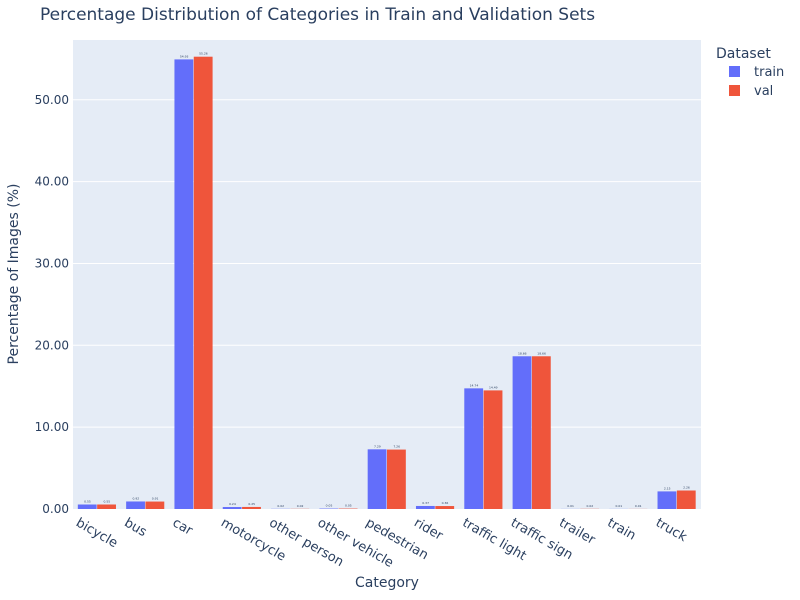 Image resolution: width=800 pixels, height=600 pixels. I want to click on bar-train-bus, so click(135, 505).